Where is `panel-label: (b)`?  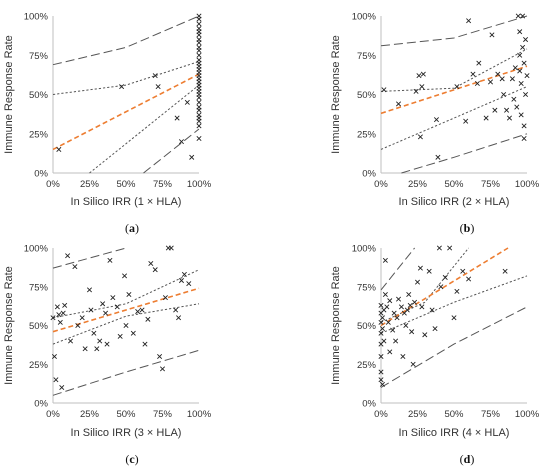
panel-label: (b) is located at coordinates (467, 228).